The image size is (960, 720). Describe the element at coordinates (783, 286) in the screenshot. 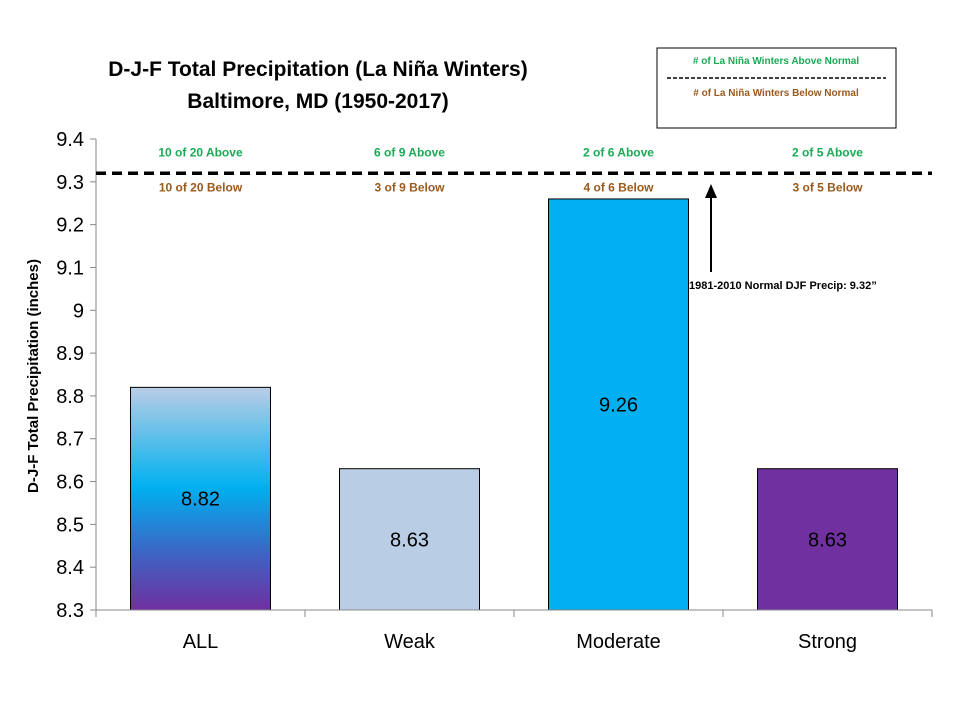

I see `normal-precip-label: 1981-2010 Normal DJF Precip: 9.32”` at that location.